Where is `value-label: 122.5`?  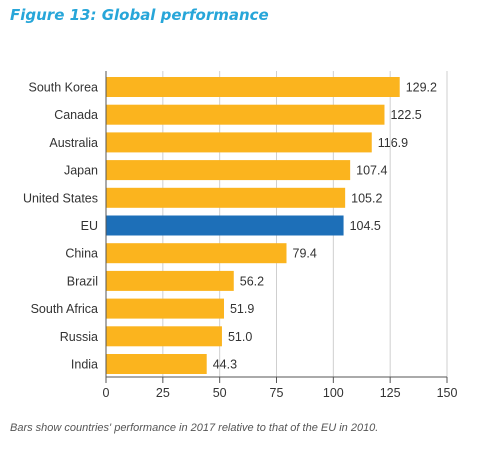
value-label: 122.5 is located at coordinates (405, 115).